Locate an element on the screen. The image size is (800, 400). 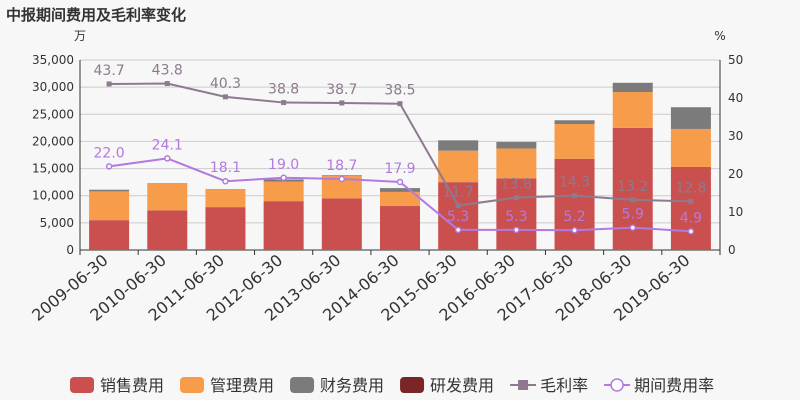
data-label: 38.8 is located at coordinates (283, 90).